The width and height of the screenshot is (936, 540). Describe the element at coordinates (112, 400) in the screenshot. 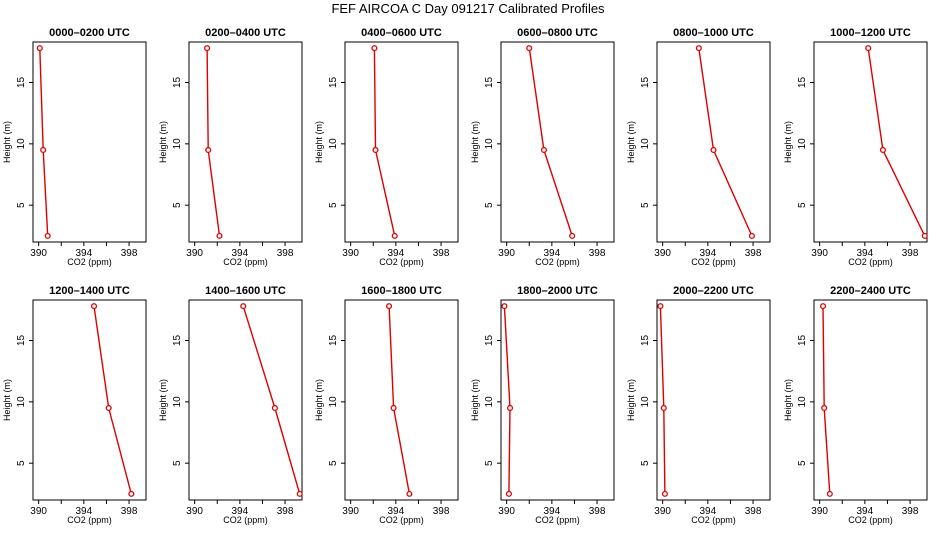

I see `panel-7-series-line` at that location.